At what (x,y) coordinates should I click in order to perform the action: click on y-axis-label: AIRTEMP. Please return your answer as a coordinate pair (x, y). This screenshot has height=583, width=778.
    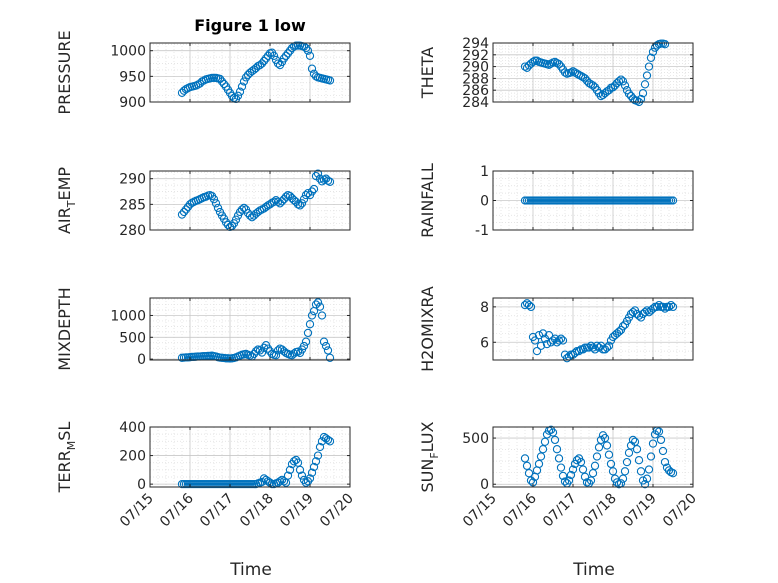
    Looking at the image, I should click on (66, 200).